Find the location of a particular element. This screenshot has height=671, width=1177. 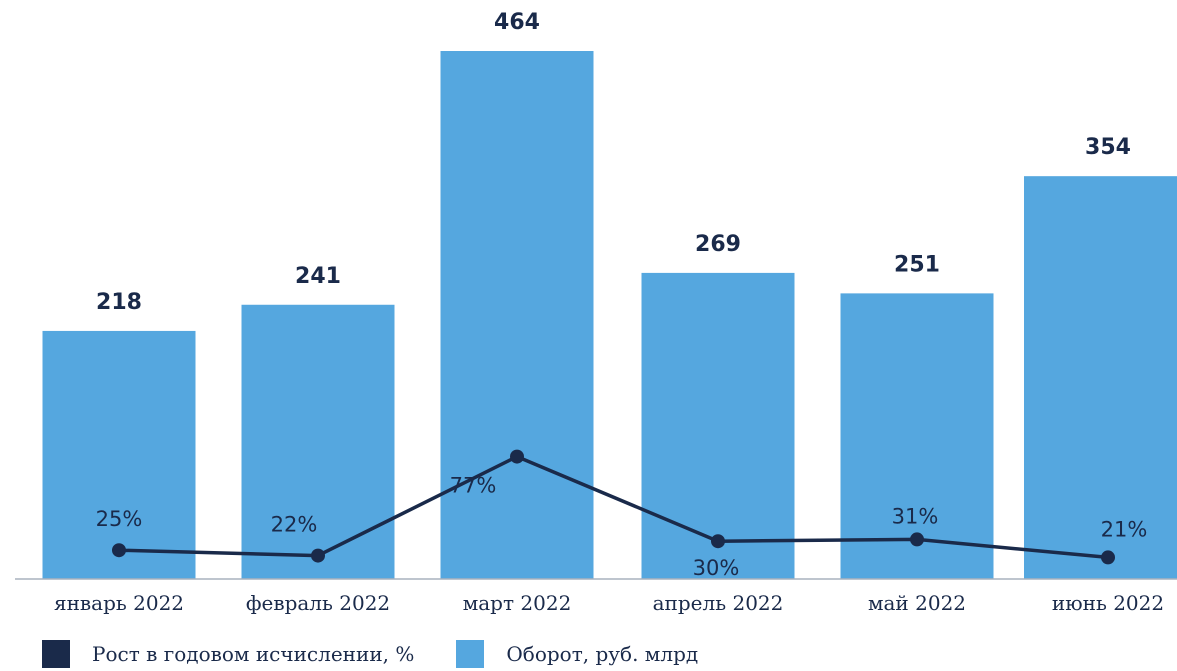

legend-swatch-growth is located at coordinates (56, 654).